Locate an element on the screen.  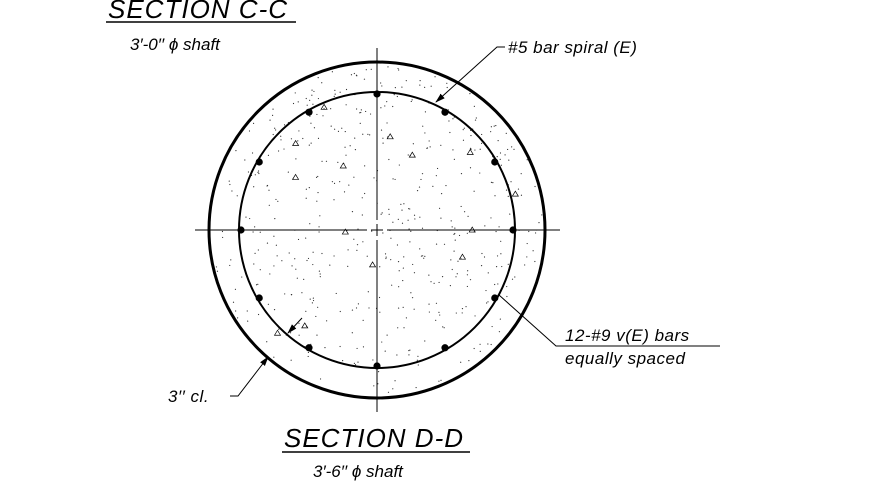
callout: equally spaced is located at coordinates (625, 358).